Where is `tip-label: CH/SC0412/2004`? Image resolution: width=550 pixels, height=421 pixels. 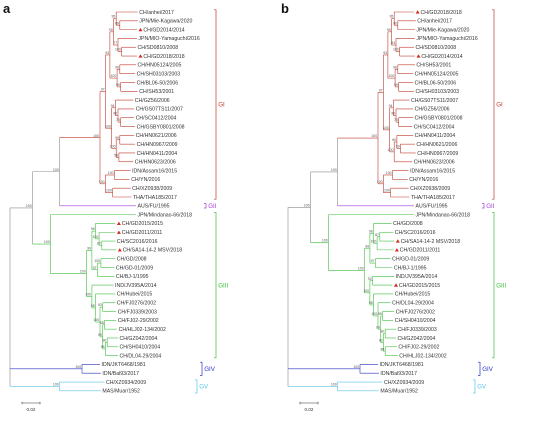
tip-label: CH/SC0412/2004 is located at coordinates (156, 119).